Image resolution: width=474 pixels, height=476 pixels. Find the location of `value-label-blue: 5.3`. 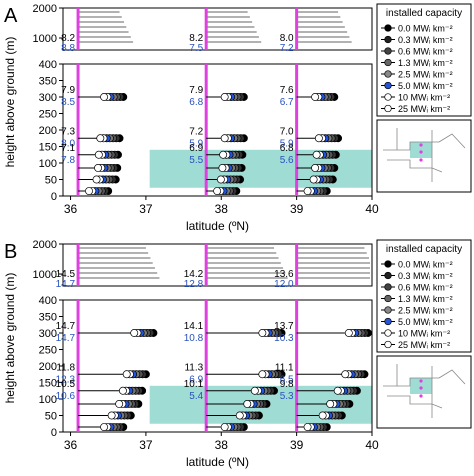

value-label-blue: 5.3 is located at coordinates (287, 396).